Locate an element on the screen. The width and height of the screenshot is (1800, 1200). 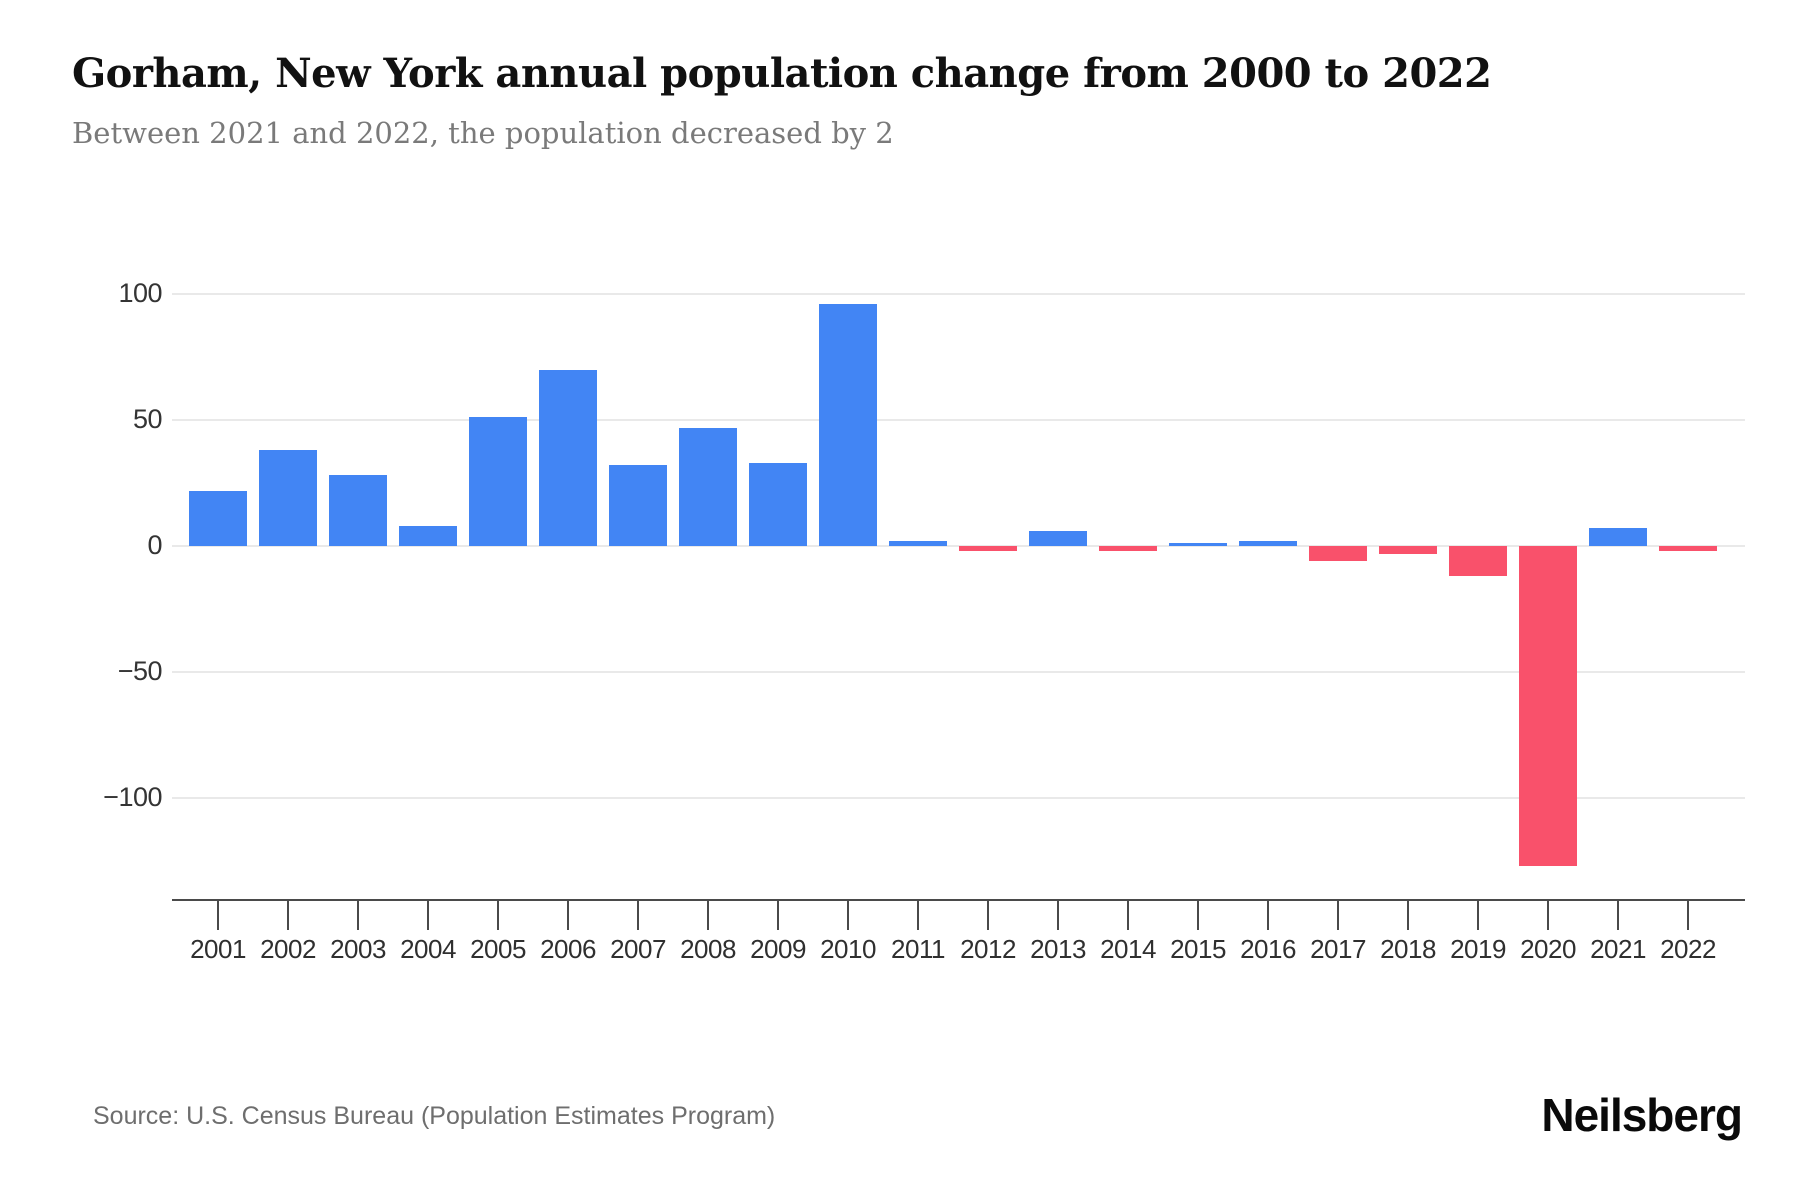
y-axis-label--100: −100 is located at coordinates (132, 797).